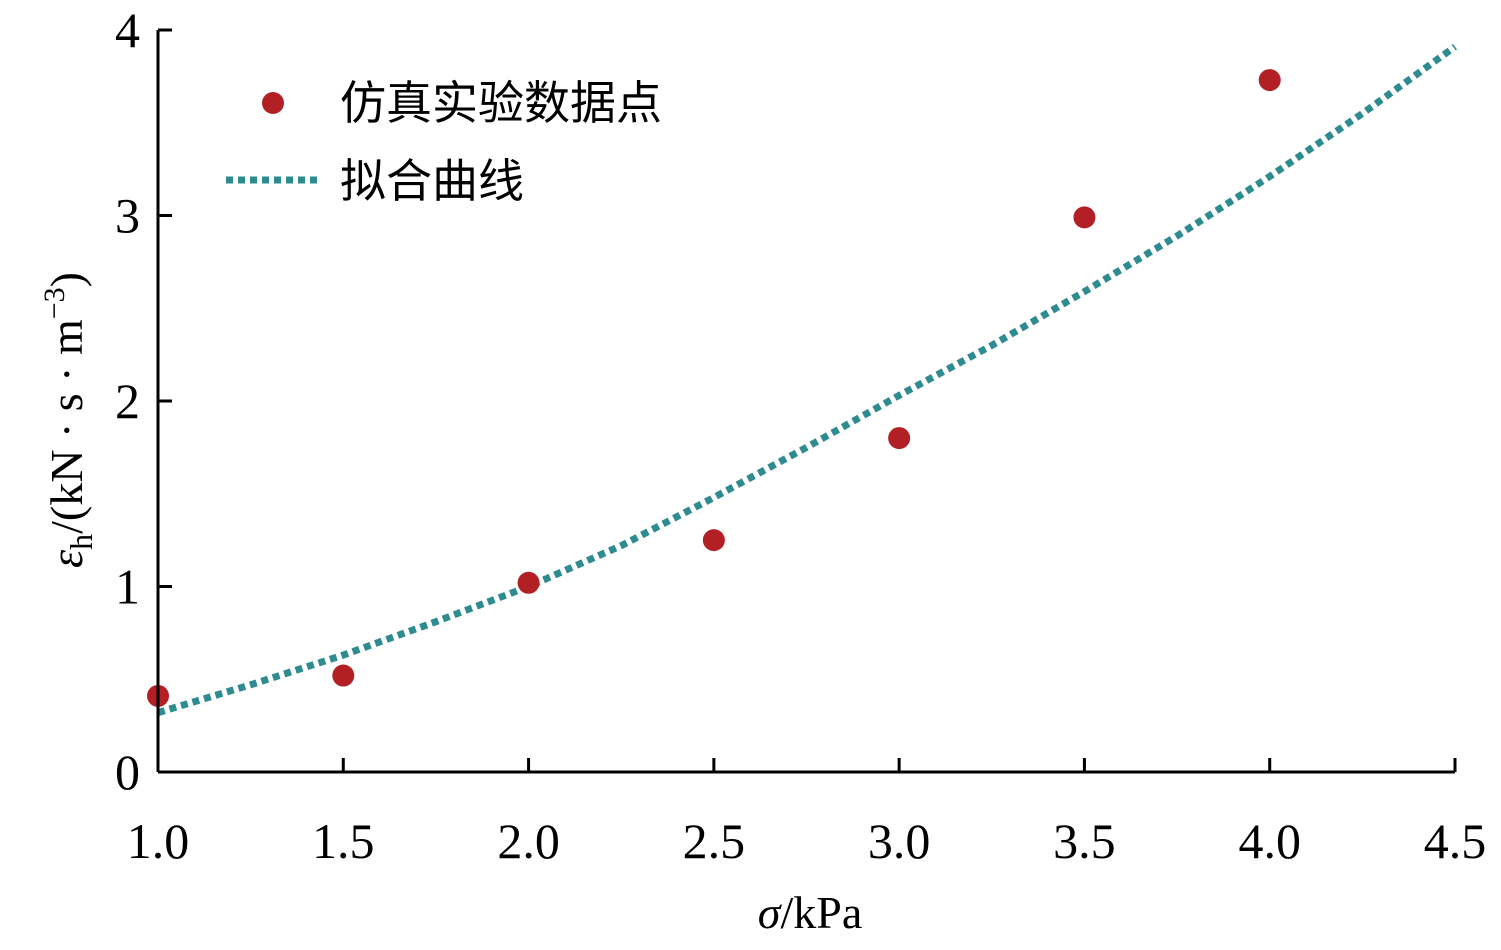 The image size is (1501, 950). Describe the element at coordinates (127, 772) in the screenshot. I see `y-tick-label: 0` at that location.